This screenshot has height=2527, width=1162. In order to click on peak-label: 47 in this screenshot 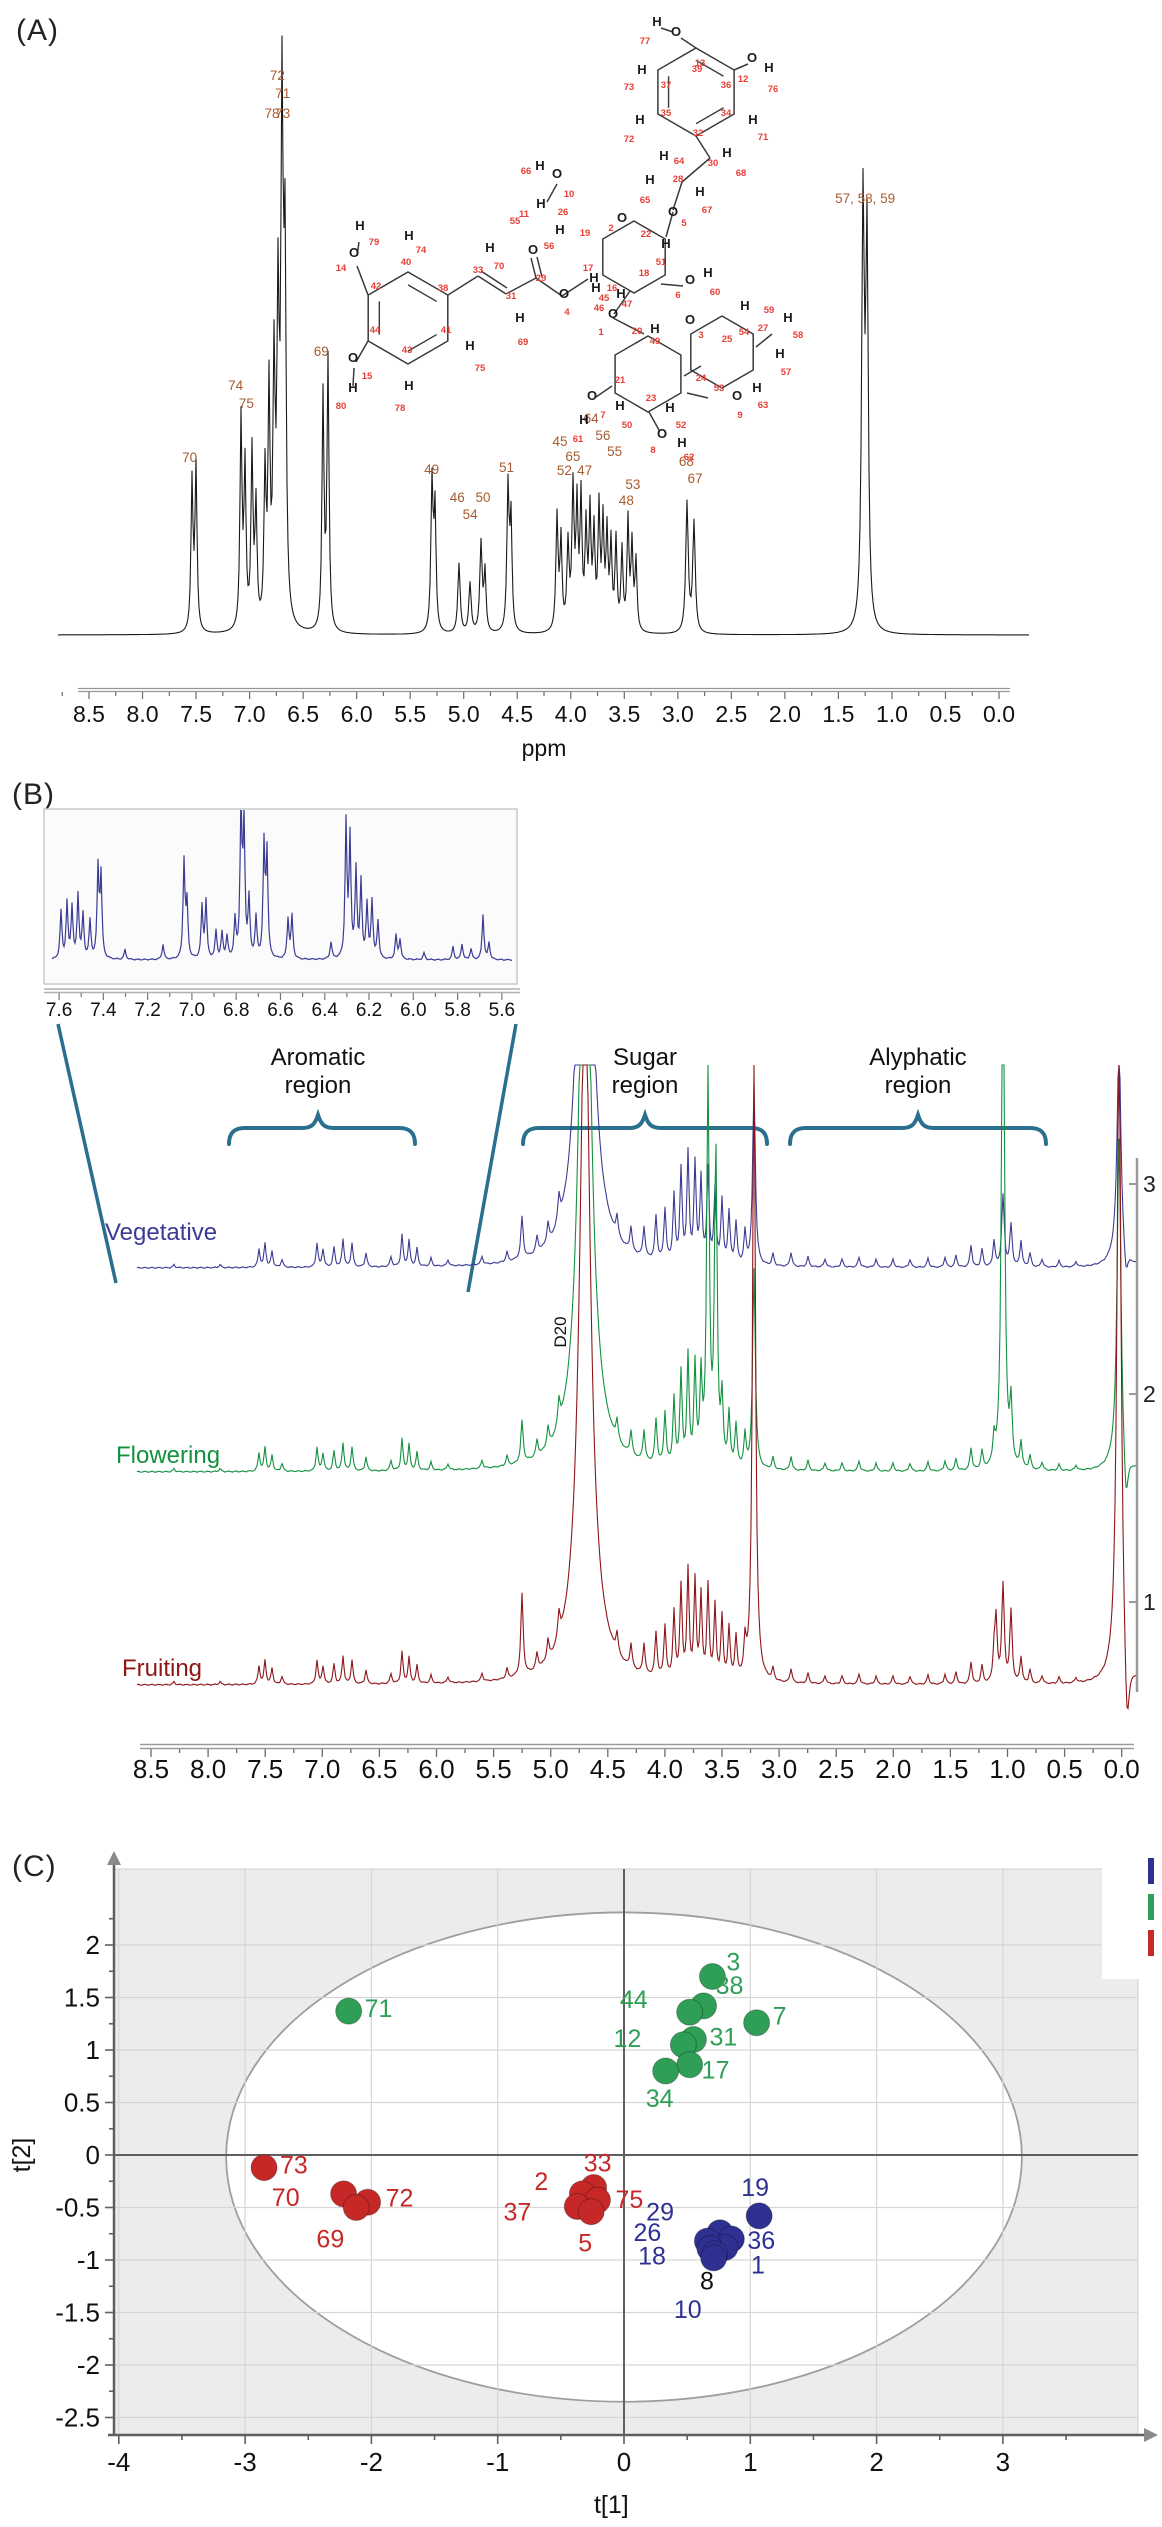, I will do `click(584, 470)`.